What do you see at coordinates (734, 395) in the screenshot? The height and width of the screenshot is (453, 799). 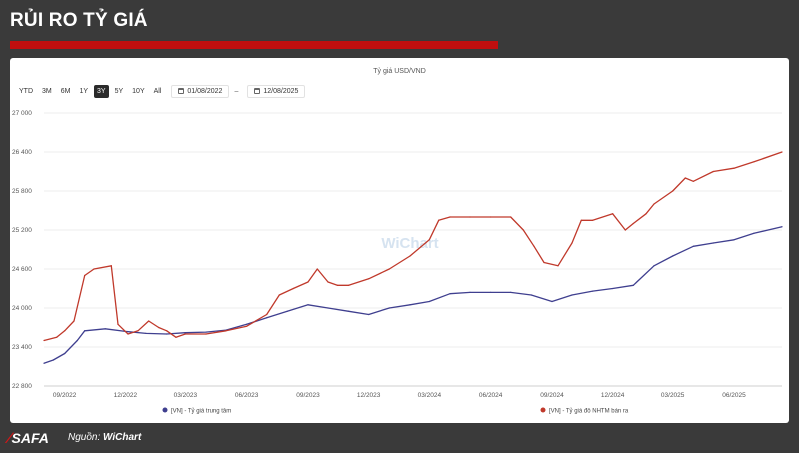 I see `x-tick-label: 06/2025` at bounding box center [734, 395].